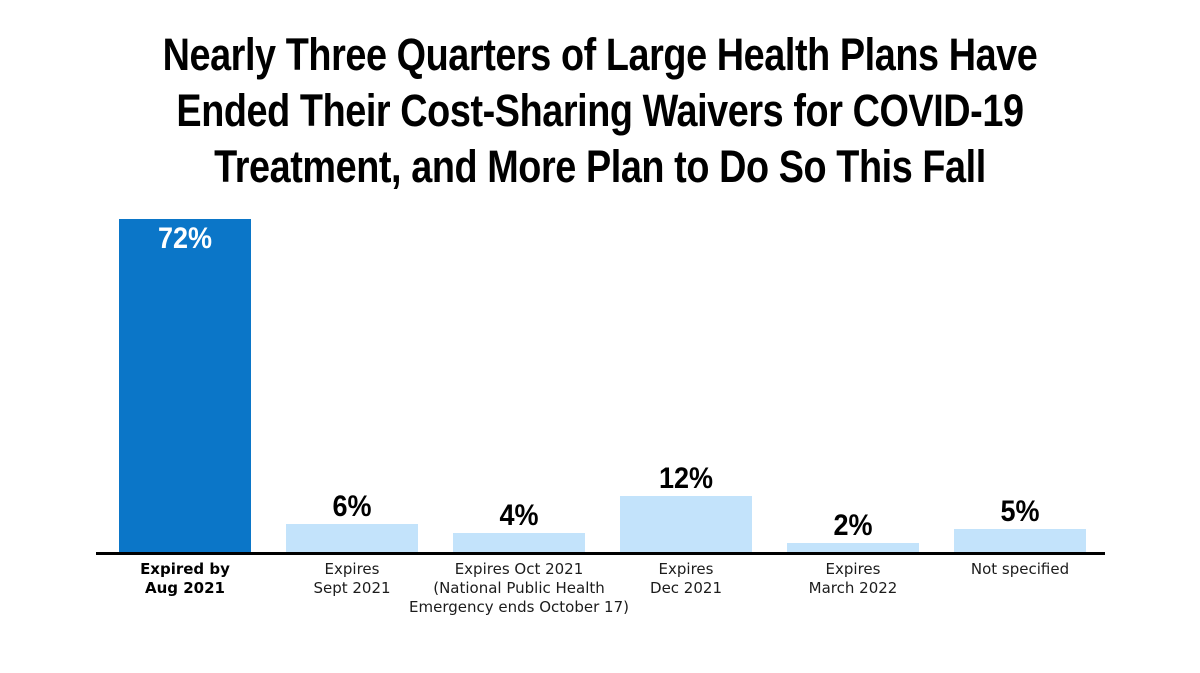  I want to click on value-label-expires-march-2022: 2%, so click(853, 525).